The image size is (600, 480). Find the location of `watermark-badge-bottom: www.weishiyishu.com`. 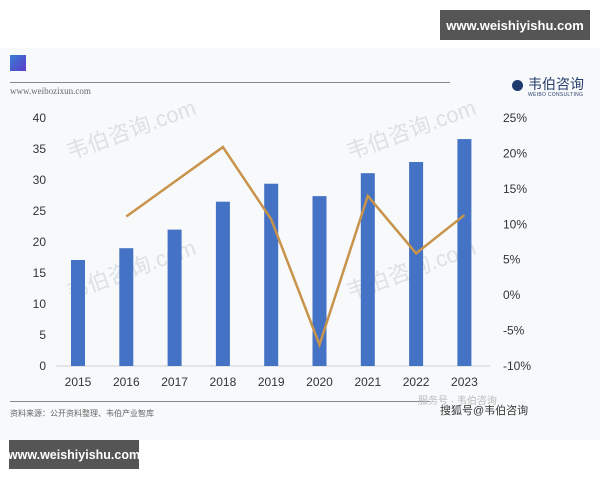

watermark-badge-bottom: www.weishiyishu.com is located at coordinates (74, 454).